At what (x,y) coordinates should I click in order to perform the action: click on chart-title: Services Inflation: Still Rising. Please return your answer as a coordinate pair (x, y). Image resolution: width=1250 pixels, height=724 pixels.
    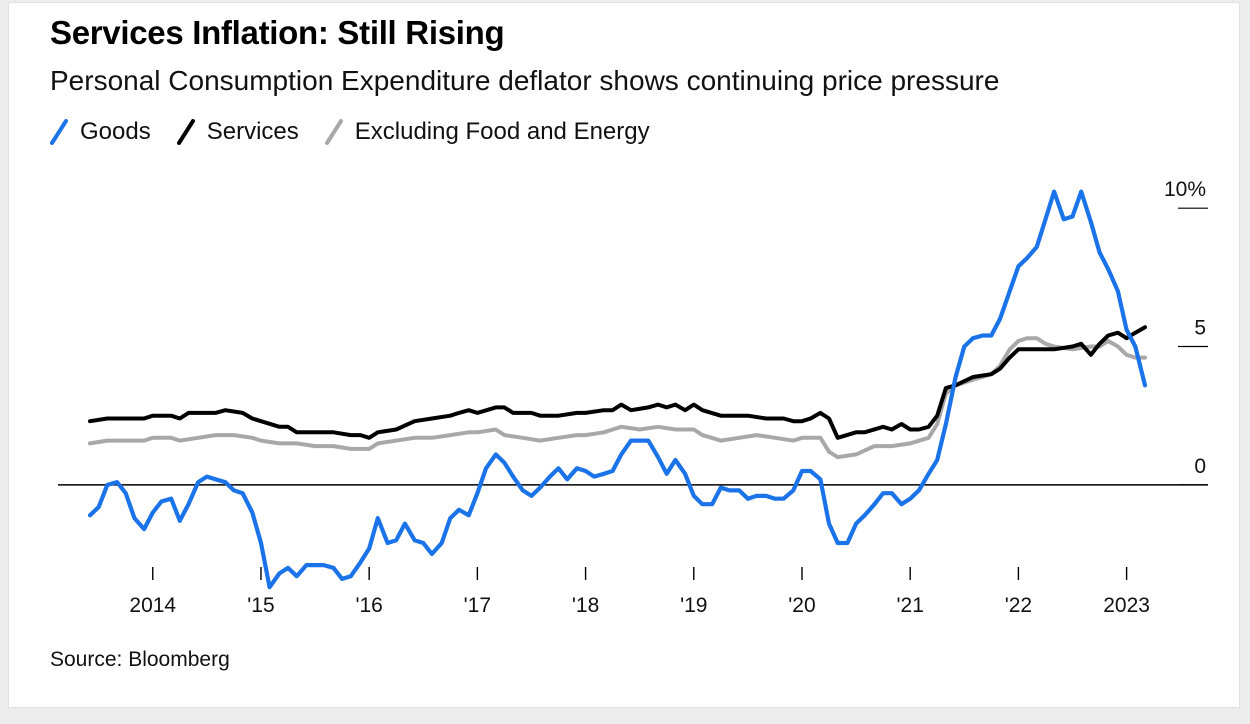
    Looking at the image, I should click on (277, 32).